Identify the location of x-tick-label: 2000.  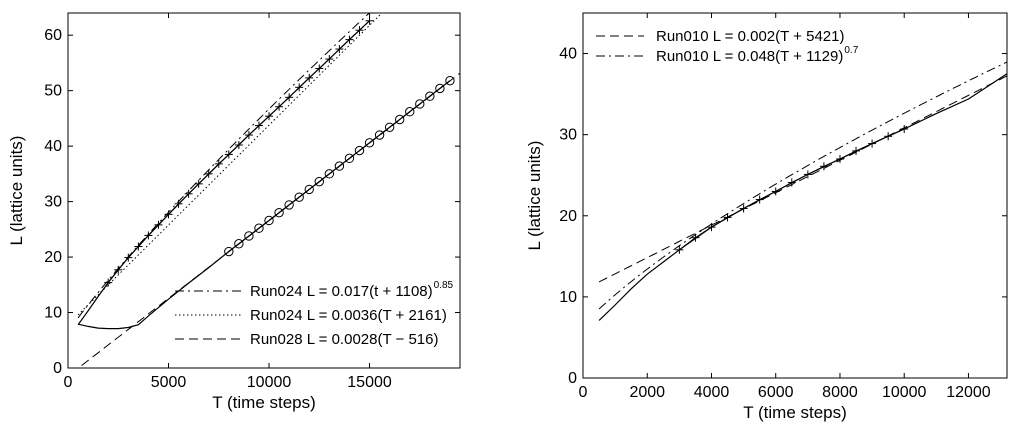
(647, 392).